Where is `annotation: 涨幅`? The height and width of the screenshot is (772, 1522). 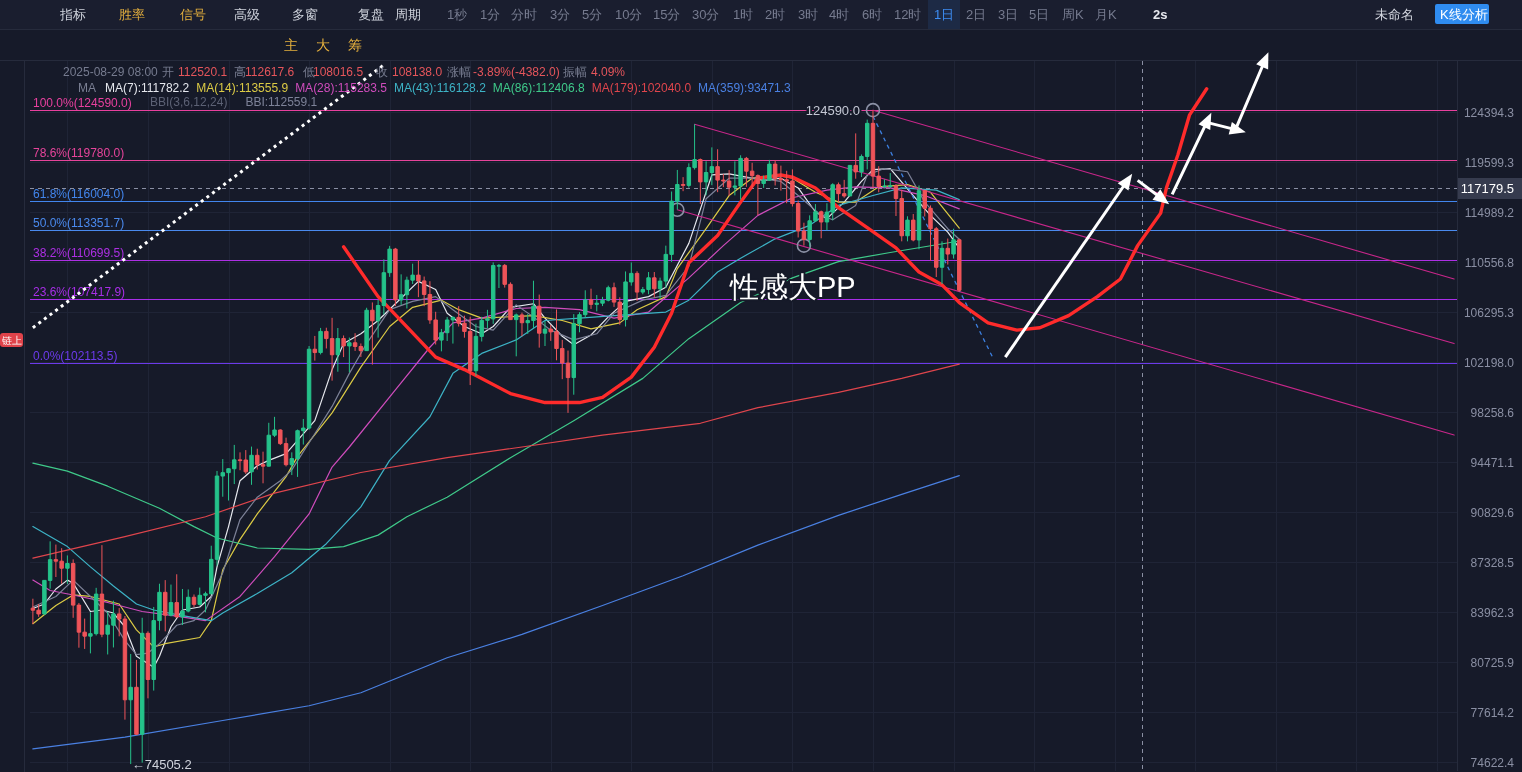 annotation: 涨幅 is located at coordinates (459, 72).